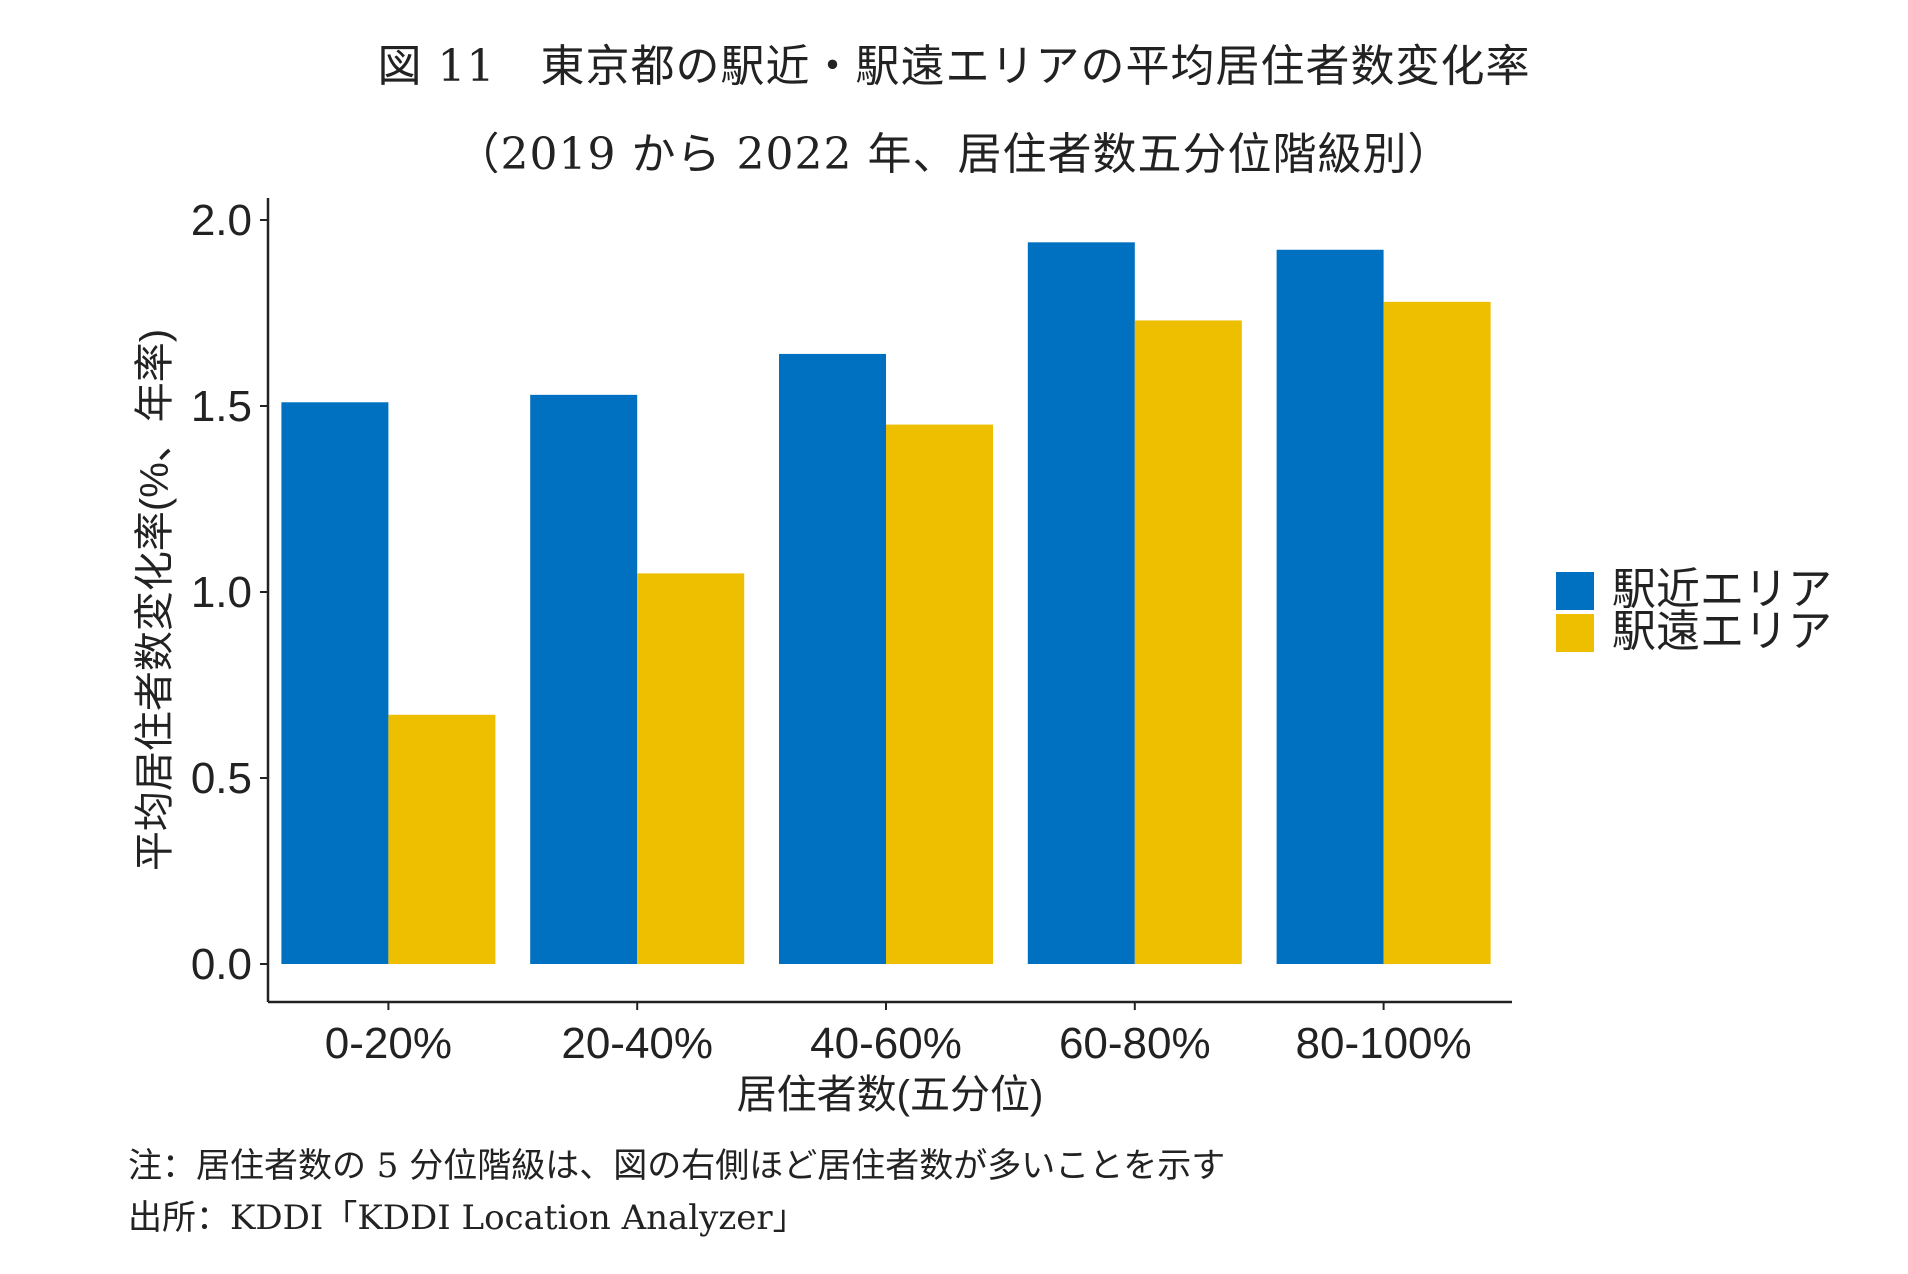 The height and width of the screenshot is (1274, 1908). I want to click on y-axis-label: 平均居住者数変化率(%、年率), so click(155, 600).